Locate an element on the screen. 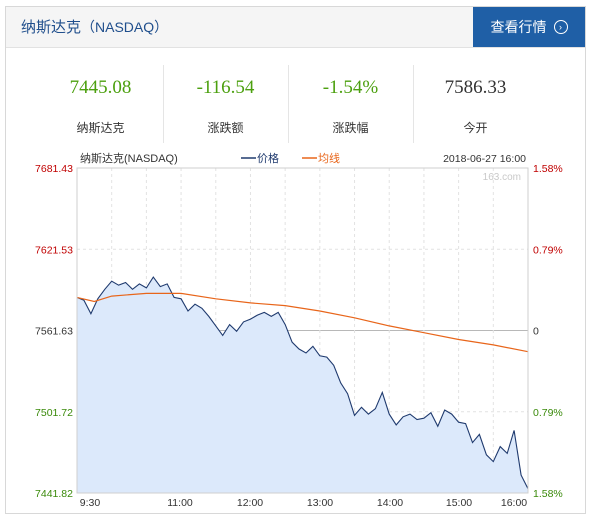 The width and height of the screenshot is (593, 519). chart-title: 纳斯达克(NASDAQ) is located at coordinates (129, 158).